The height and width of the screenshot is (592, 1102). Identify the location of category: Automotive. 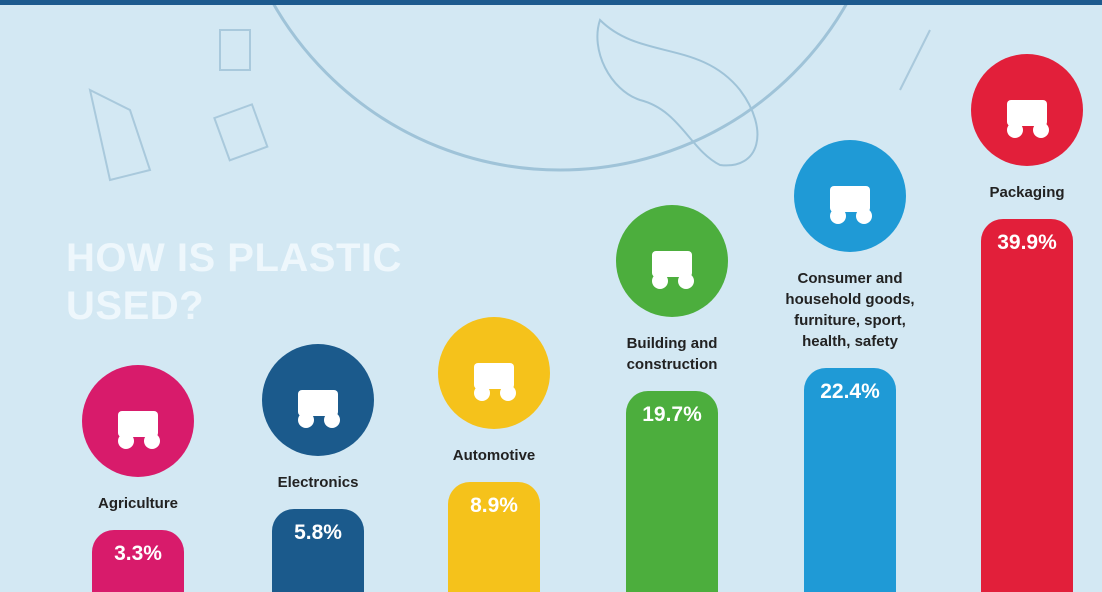
(494, 391).